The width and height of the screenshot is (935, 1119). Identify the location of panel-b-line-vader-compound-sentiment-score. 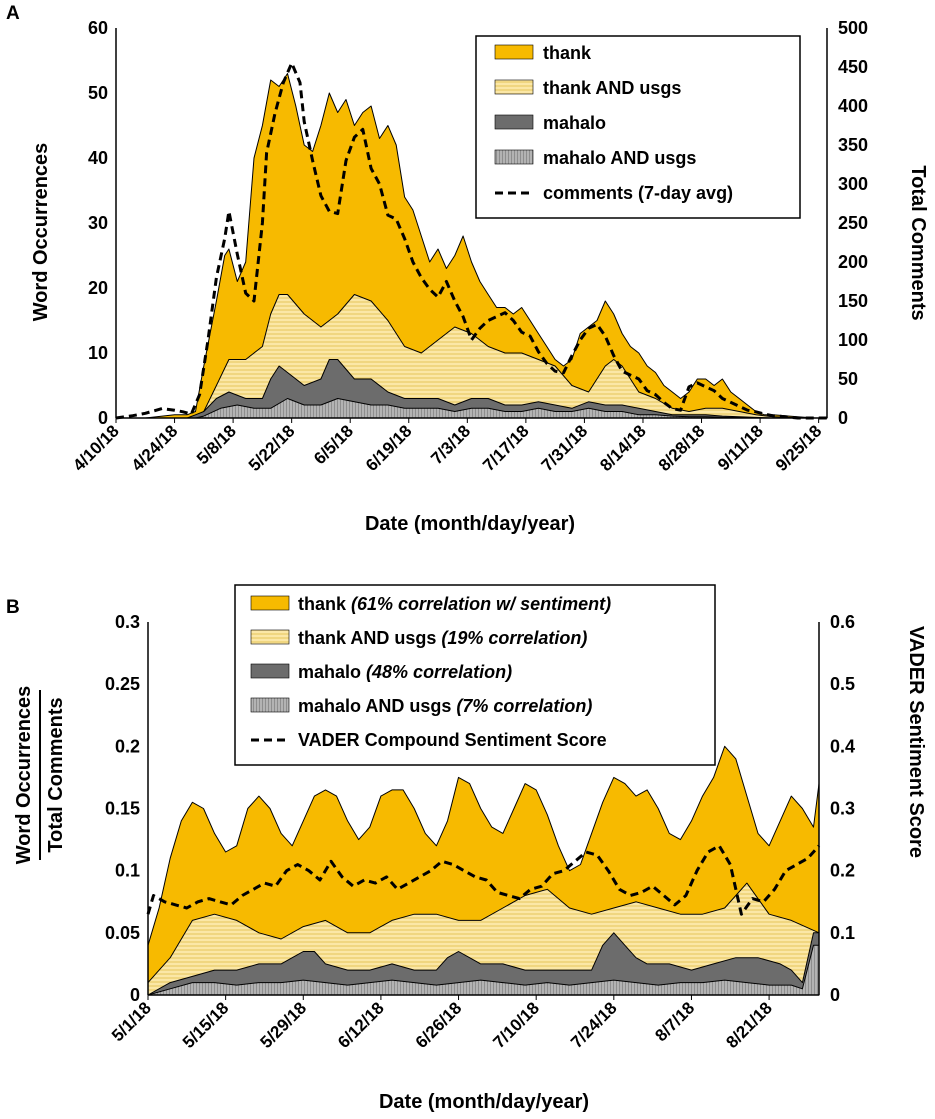
(483, 880).